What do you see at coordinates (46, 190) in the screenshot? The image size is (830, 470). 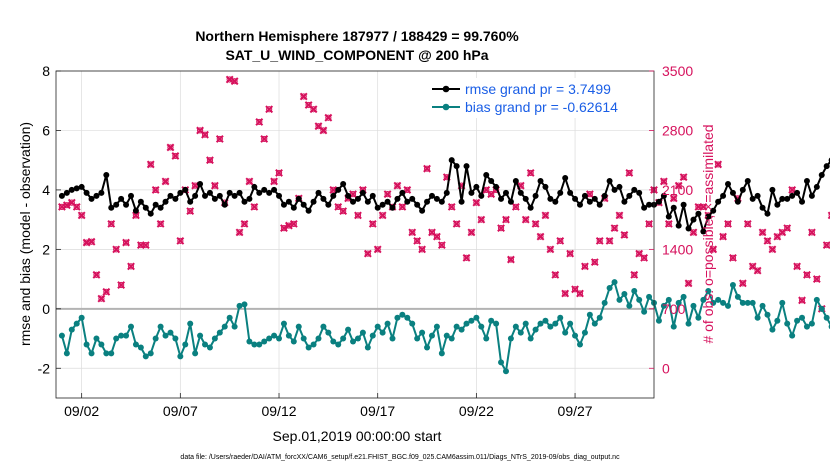 I see `y-left-tick-label: 4` at bounding box center [46, 190].